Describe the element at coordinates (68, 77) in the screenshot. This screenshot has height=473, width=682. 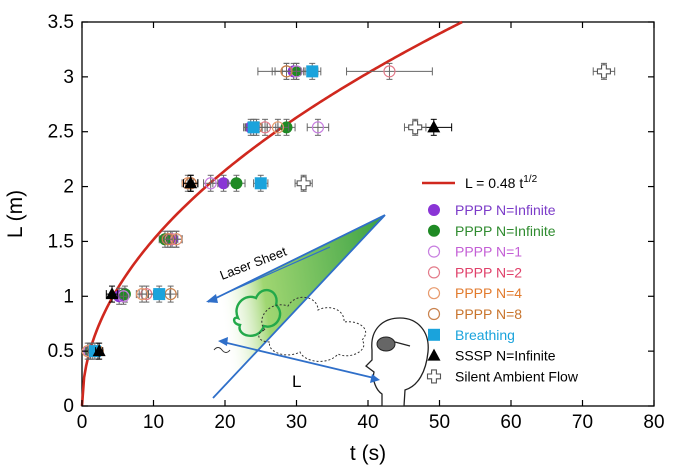
I see `y-tick-label: 3` at that location.